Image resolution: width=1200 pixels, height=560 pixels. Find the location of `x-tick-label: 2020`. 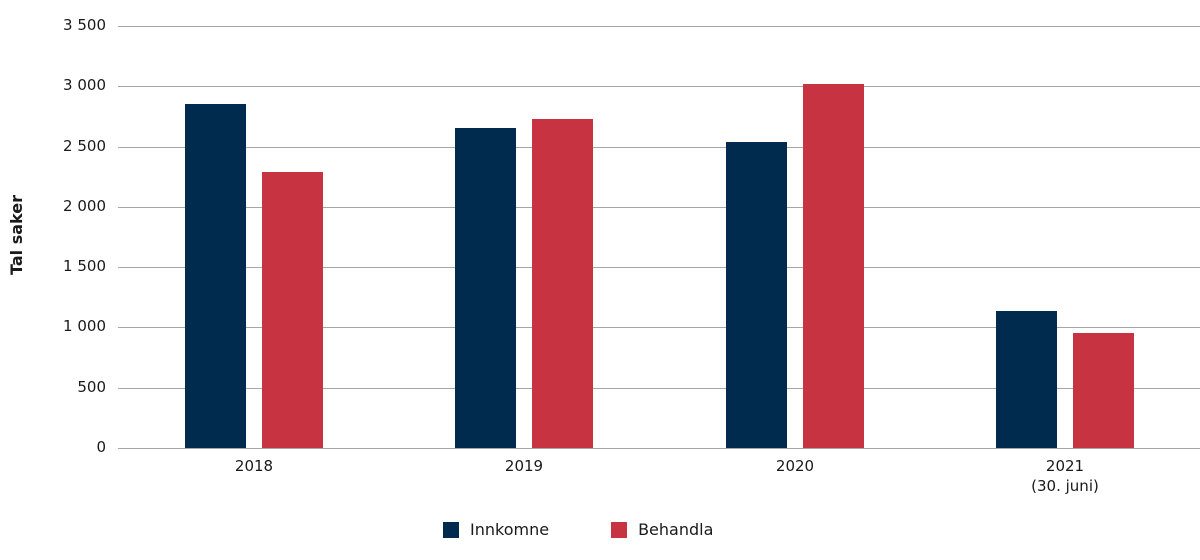

x-tick-label: 2020 is located at coordinates (795, 466).